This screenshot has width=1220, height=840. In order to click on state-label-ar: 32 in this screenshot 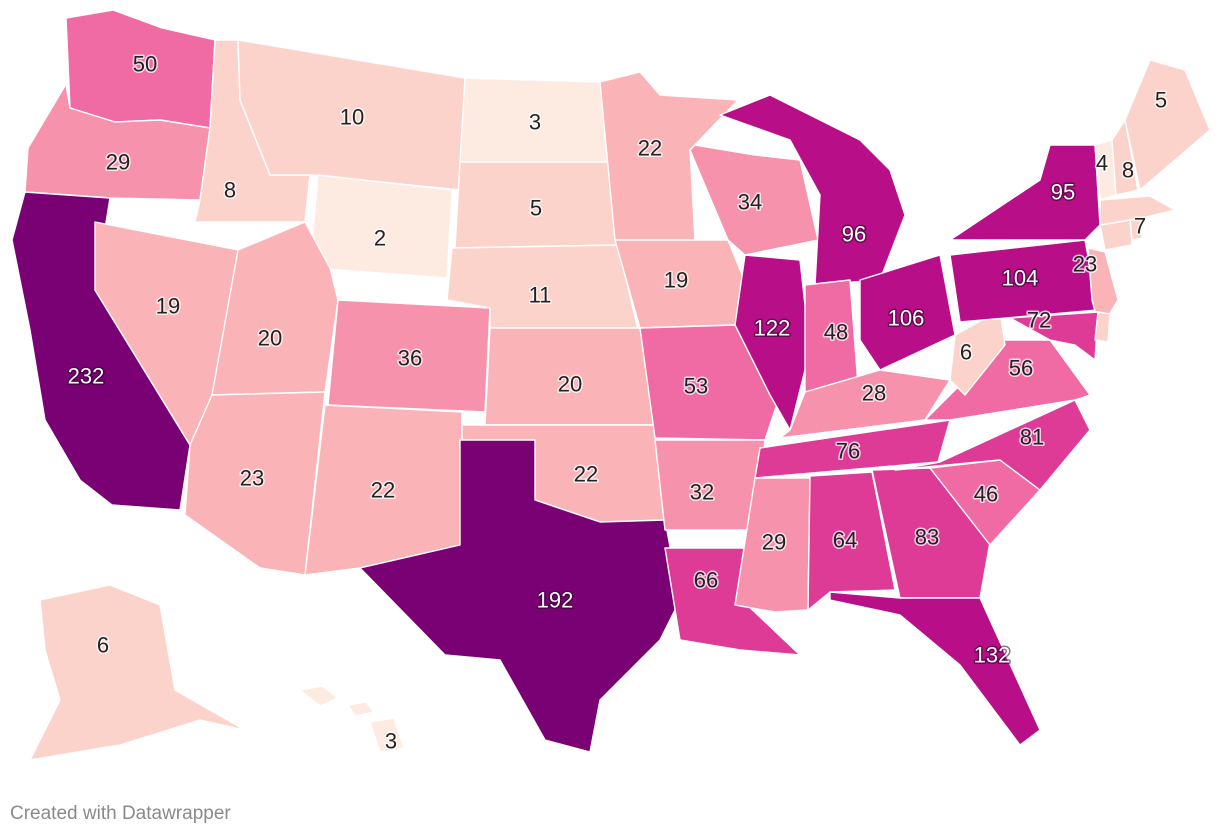, I will do `click(702, 492)`.